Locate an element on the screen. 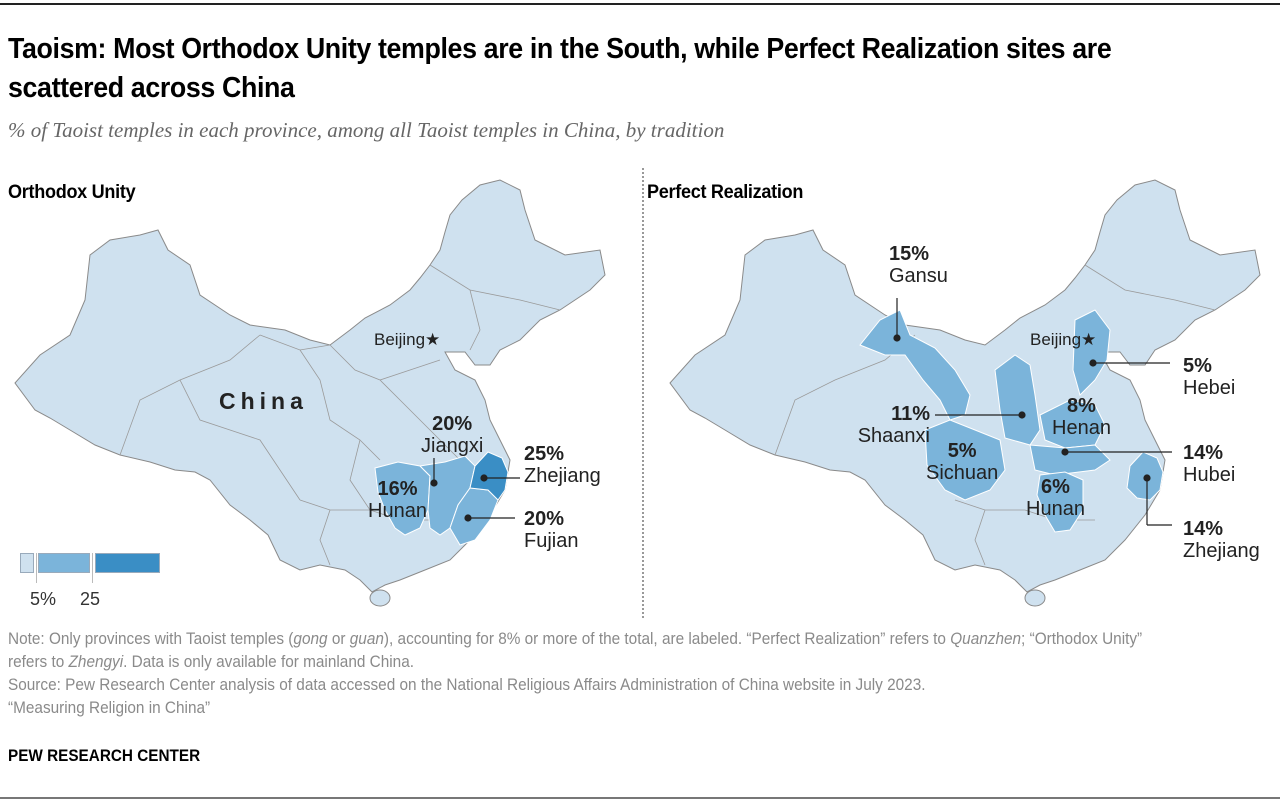  province-hunan-right is located at coordinates (1060, 502).